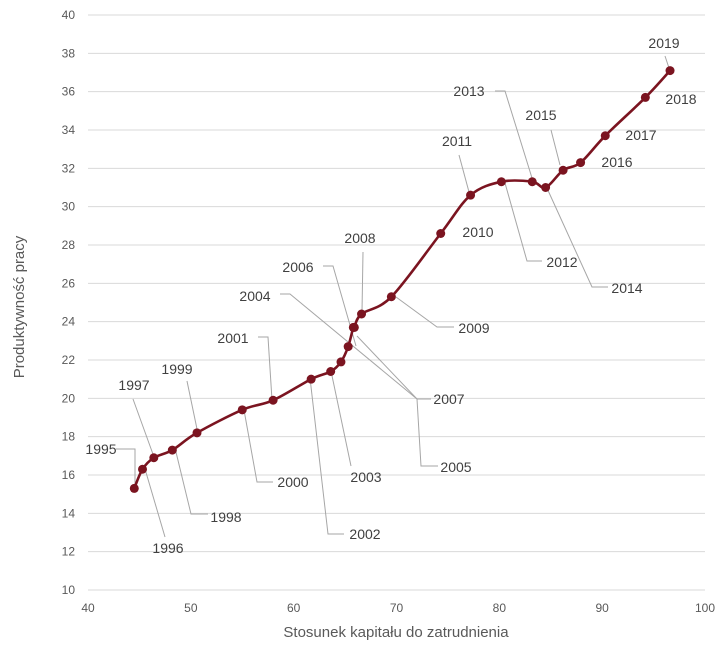 The image size is (721, 646). I want to click on label-2003: 2003, so click(365, 477).